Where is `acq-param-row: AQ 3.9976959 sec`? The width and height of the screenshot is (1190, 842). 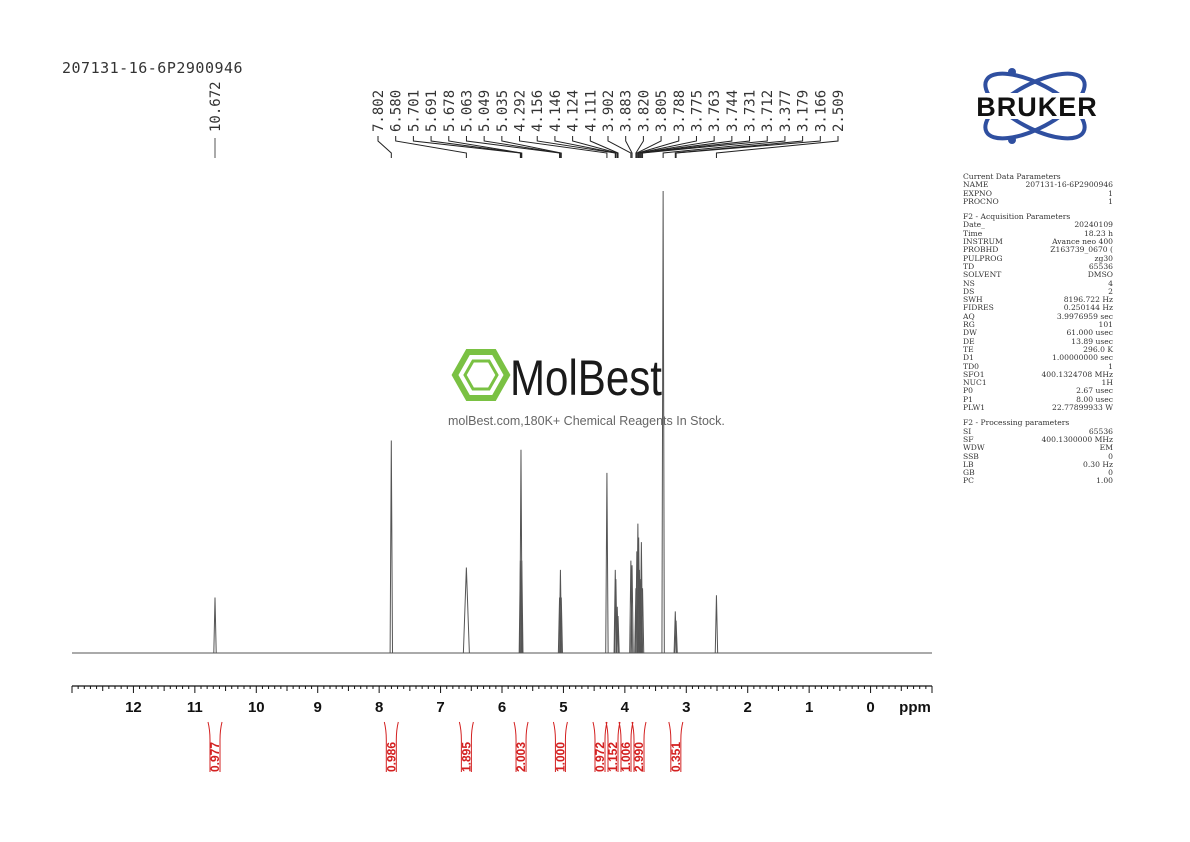
acq-param-row: AQ 3.9976959 sec is located at coordinates (1038, 316).